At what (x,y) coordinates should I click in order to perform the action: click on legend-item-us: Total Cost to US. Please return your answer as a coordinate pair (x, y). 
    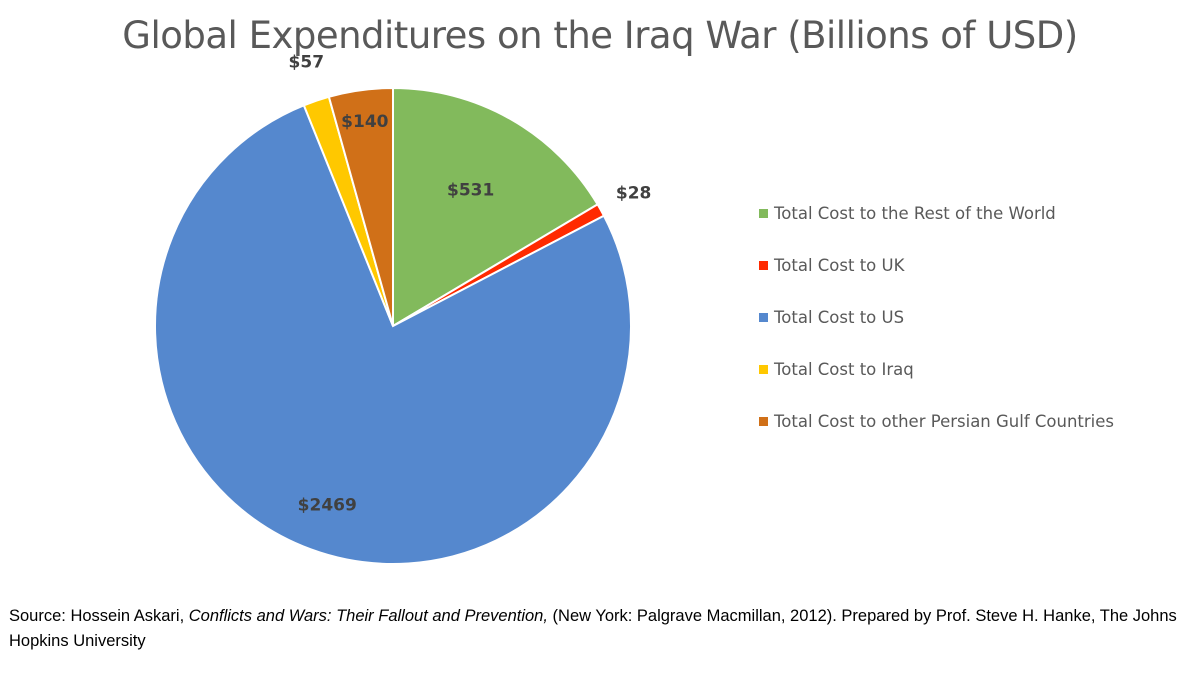
    Looking at the image, I should click on (936, 334).